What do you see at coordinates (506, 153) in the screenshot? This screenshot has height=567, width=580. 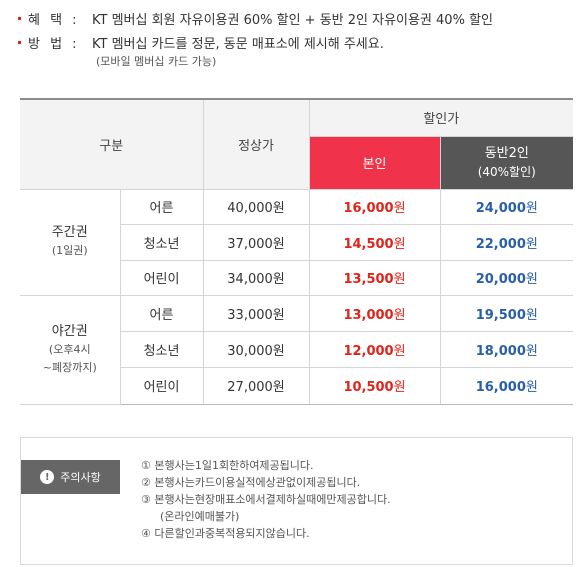 I see `header-companion-label: 동반2인` at bounding box center [506, 153].